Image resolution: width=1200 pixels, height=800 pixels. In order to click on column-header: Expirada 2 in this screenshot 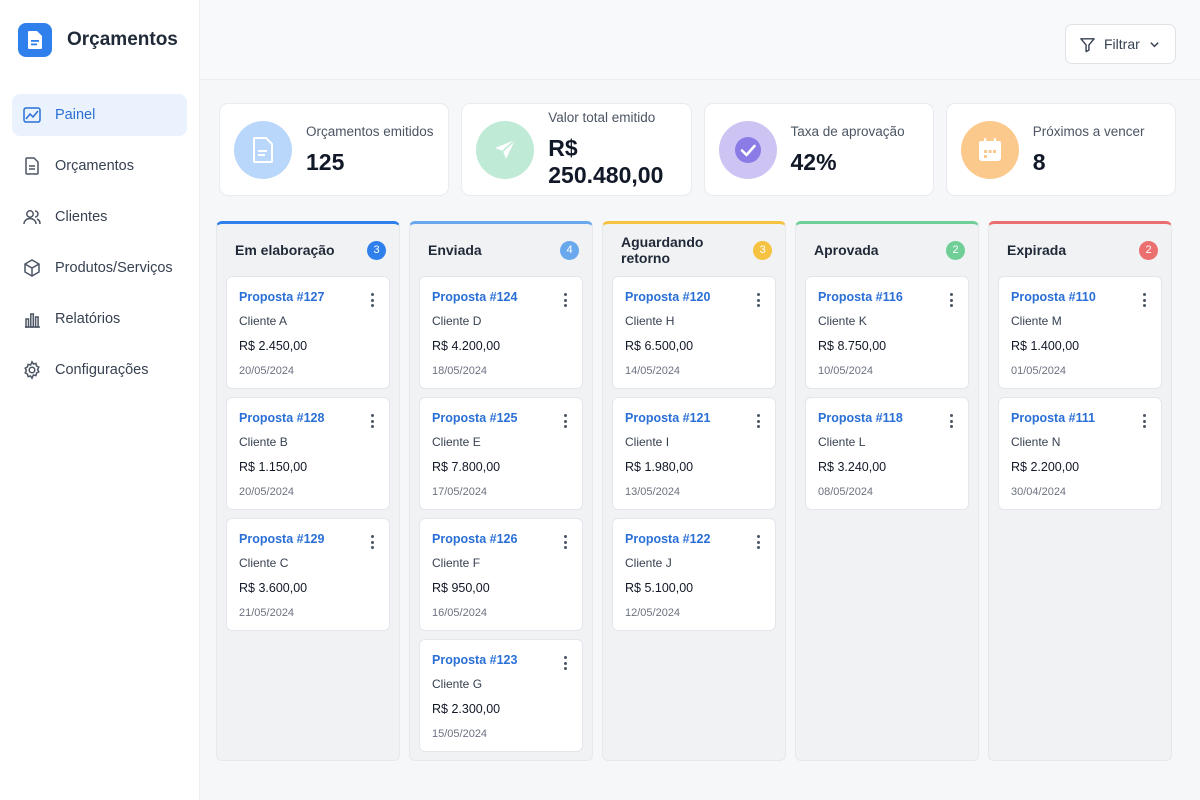, I will do `click(1080, 250)`.